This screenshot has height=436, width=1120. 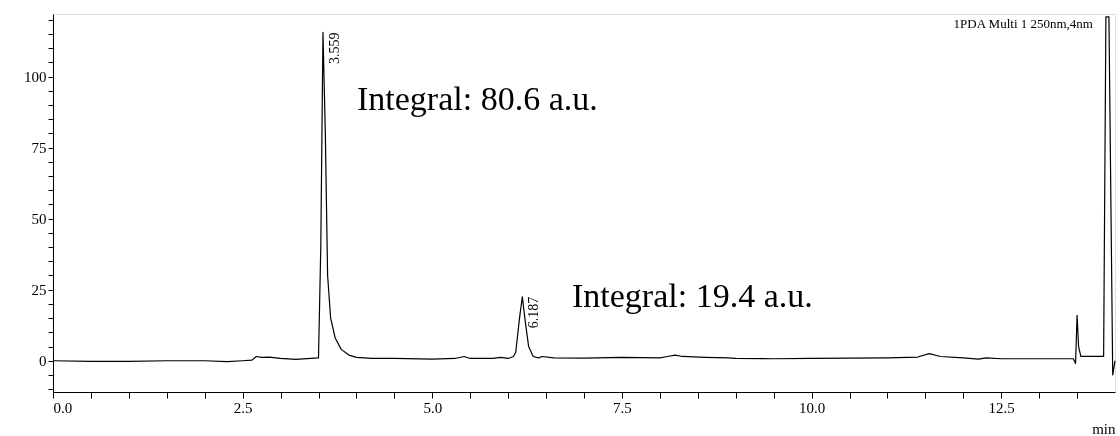 What do you see at coordinates (812, 407) in the screenshot?
I see `x-tick-label: 10.0` at bounding box center [812, 407].